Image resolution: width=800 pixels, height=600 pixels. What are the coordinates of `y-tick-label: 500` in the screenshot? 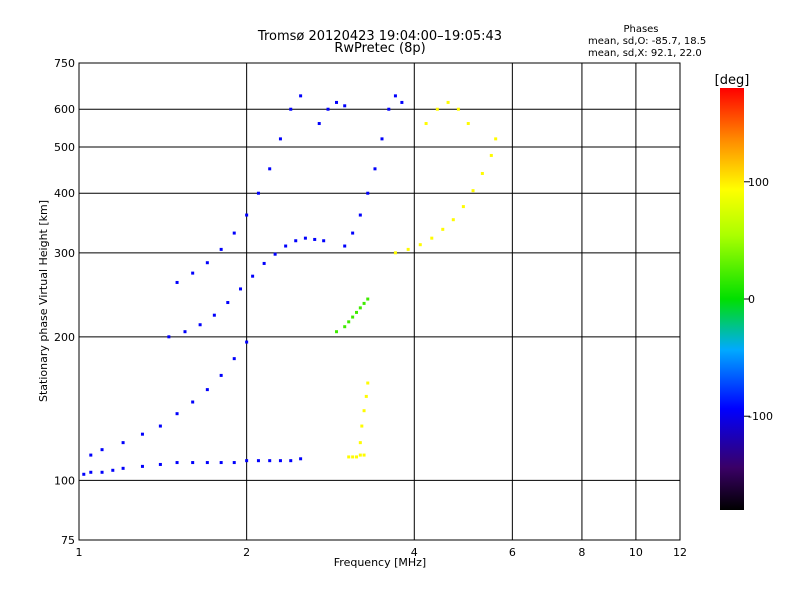 It's located at (64, 147).